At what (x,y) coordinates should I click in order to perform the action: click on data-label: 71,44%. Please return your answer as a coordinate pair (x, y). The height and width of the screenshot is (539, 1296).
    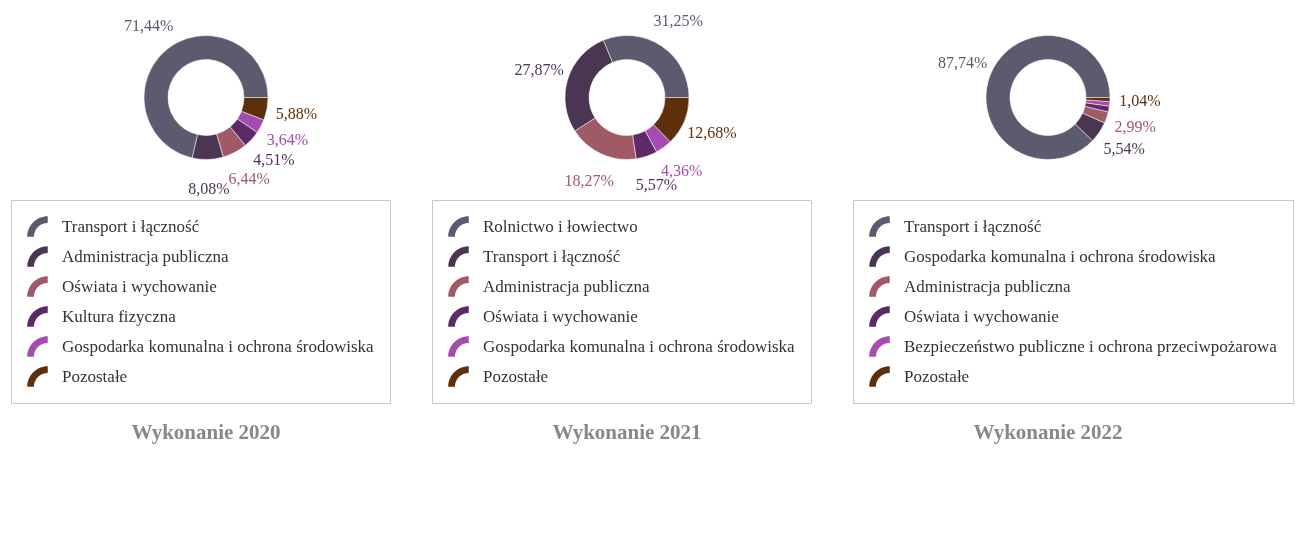
    Looking at the image, I should click on (148, 25).